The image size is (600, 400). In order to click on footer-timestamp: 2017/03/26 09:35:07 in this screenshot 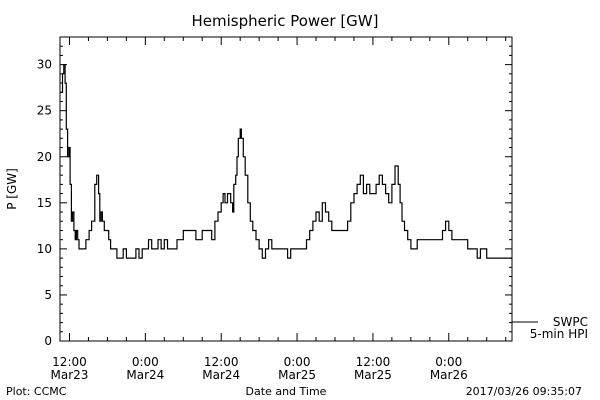, I will do `click(524, 391)`.